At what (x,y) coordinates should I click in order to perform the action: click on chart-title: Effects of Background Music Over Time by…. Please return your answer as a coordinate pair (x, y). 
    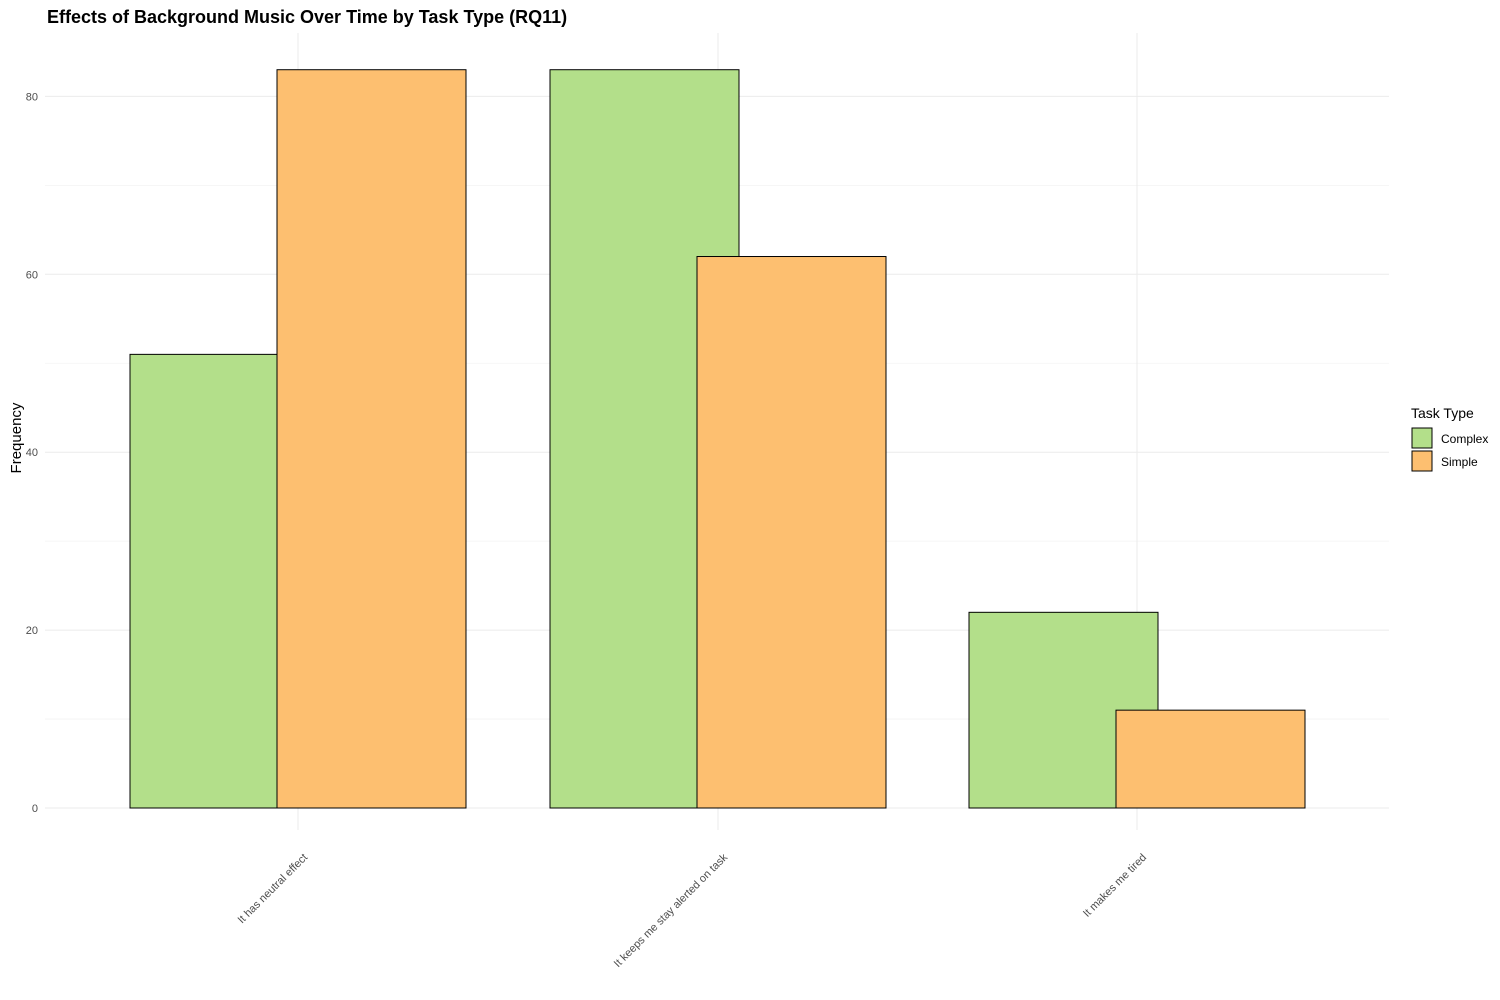
    Looking at the image, I should click on (307, 17).